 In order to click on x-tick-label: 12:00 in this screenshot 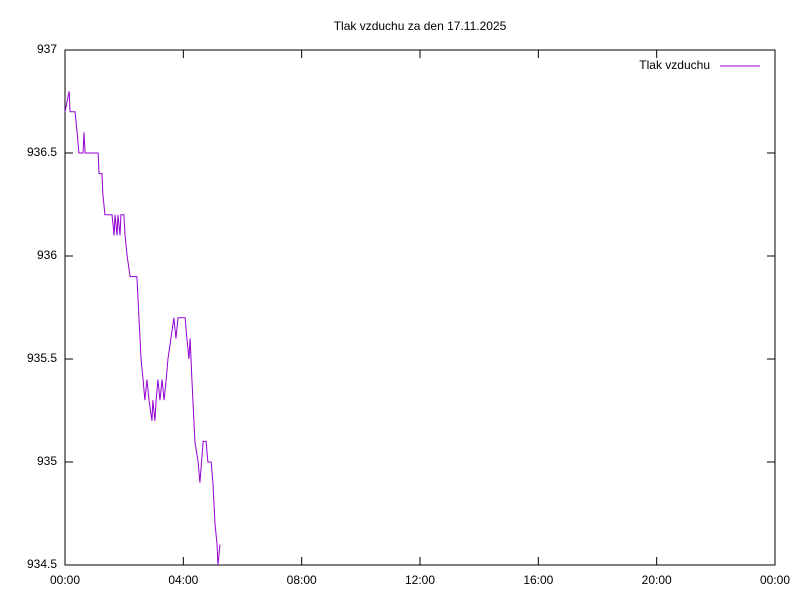, I will do `click(420, 580)`.